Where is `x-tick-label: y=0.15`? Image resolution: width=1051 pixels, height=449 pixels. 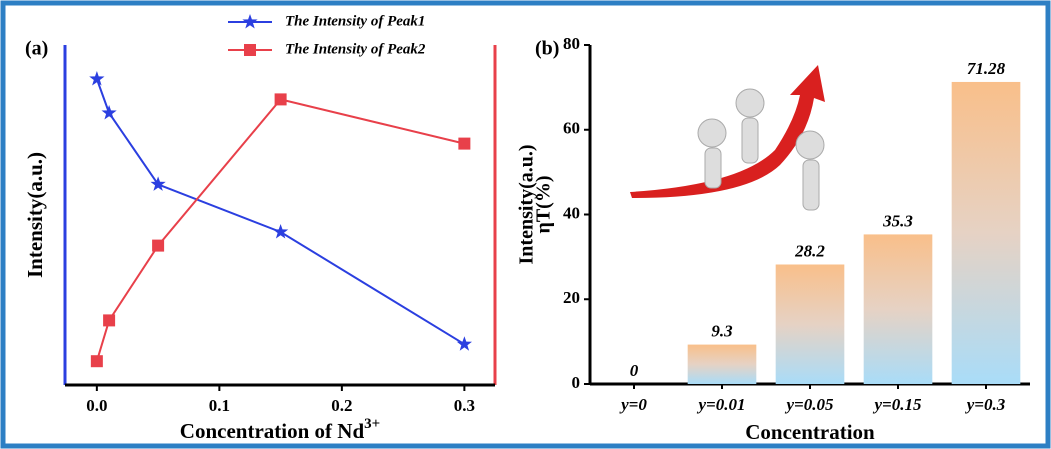 x-tick-label: y=0.15 is located at coordinates (897, 404).